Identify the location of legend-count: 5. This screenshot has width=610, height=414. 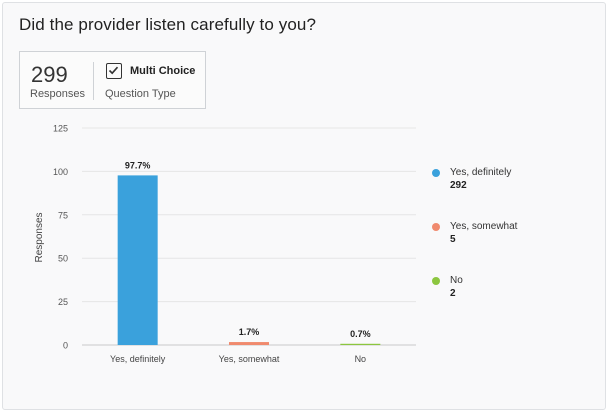
(453, 239).